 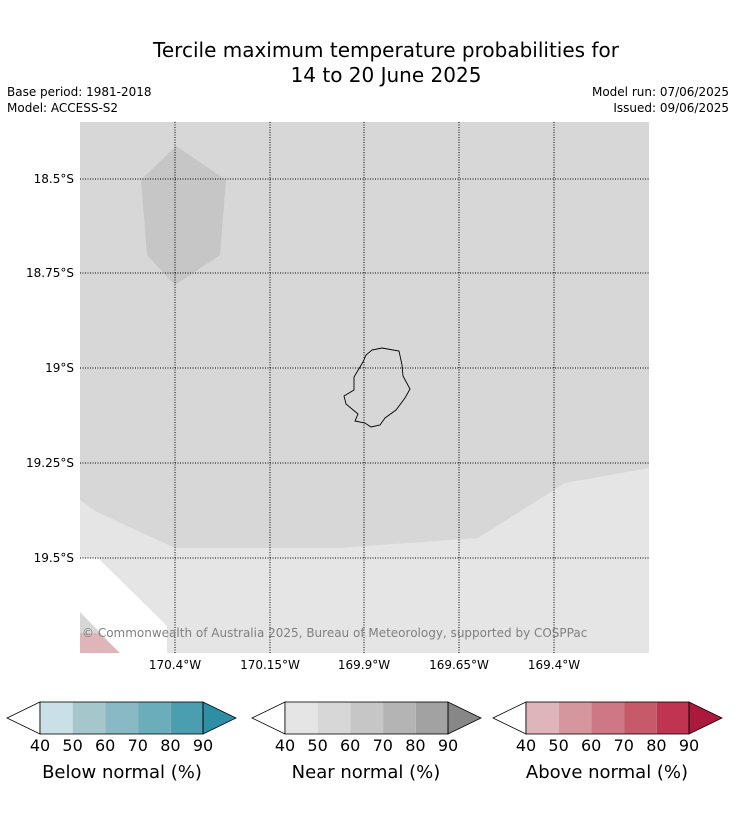 What do you see at coordinates (63, 108) in the screenshot?
I see `model-name: Model: ACCESS-S2` at bounding box center [63, 108].